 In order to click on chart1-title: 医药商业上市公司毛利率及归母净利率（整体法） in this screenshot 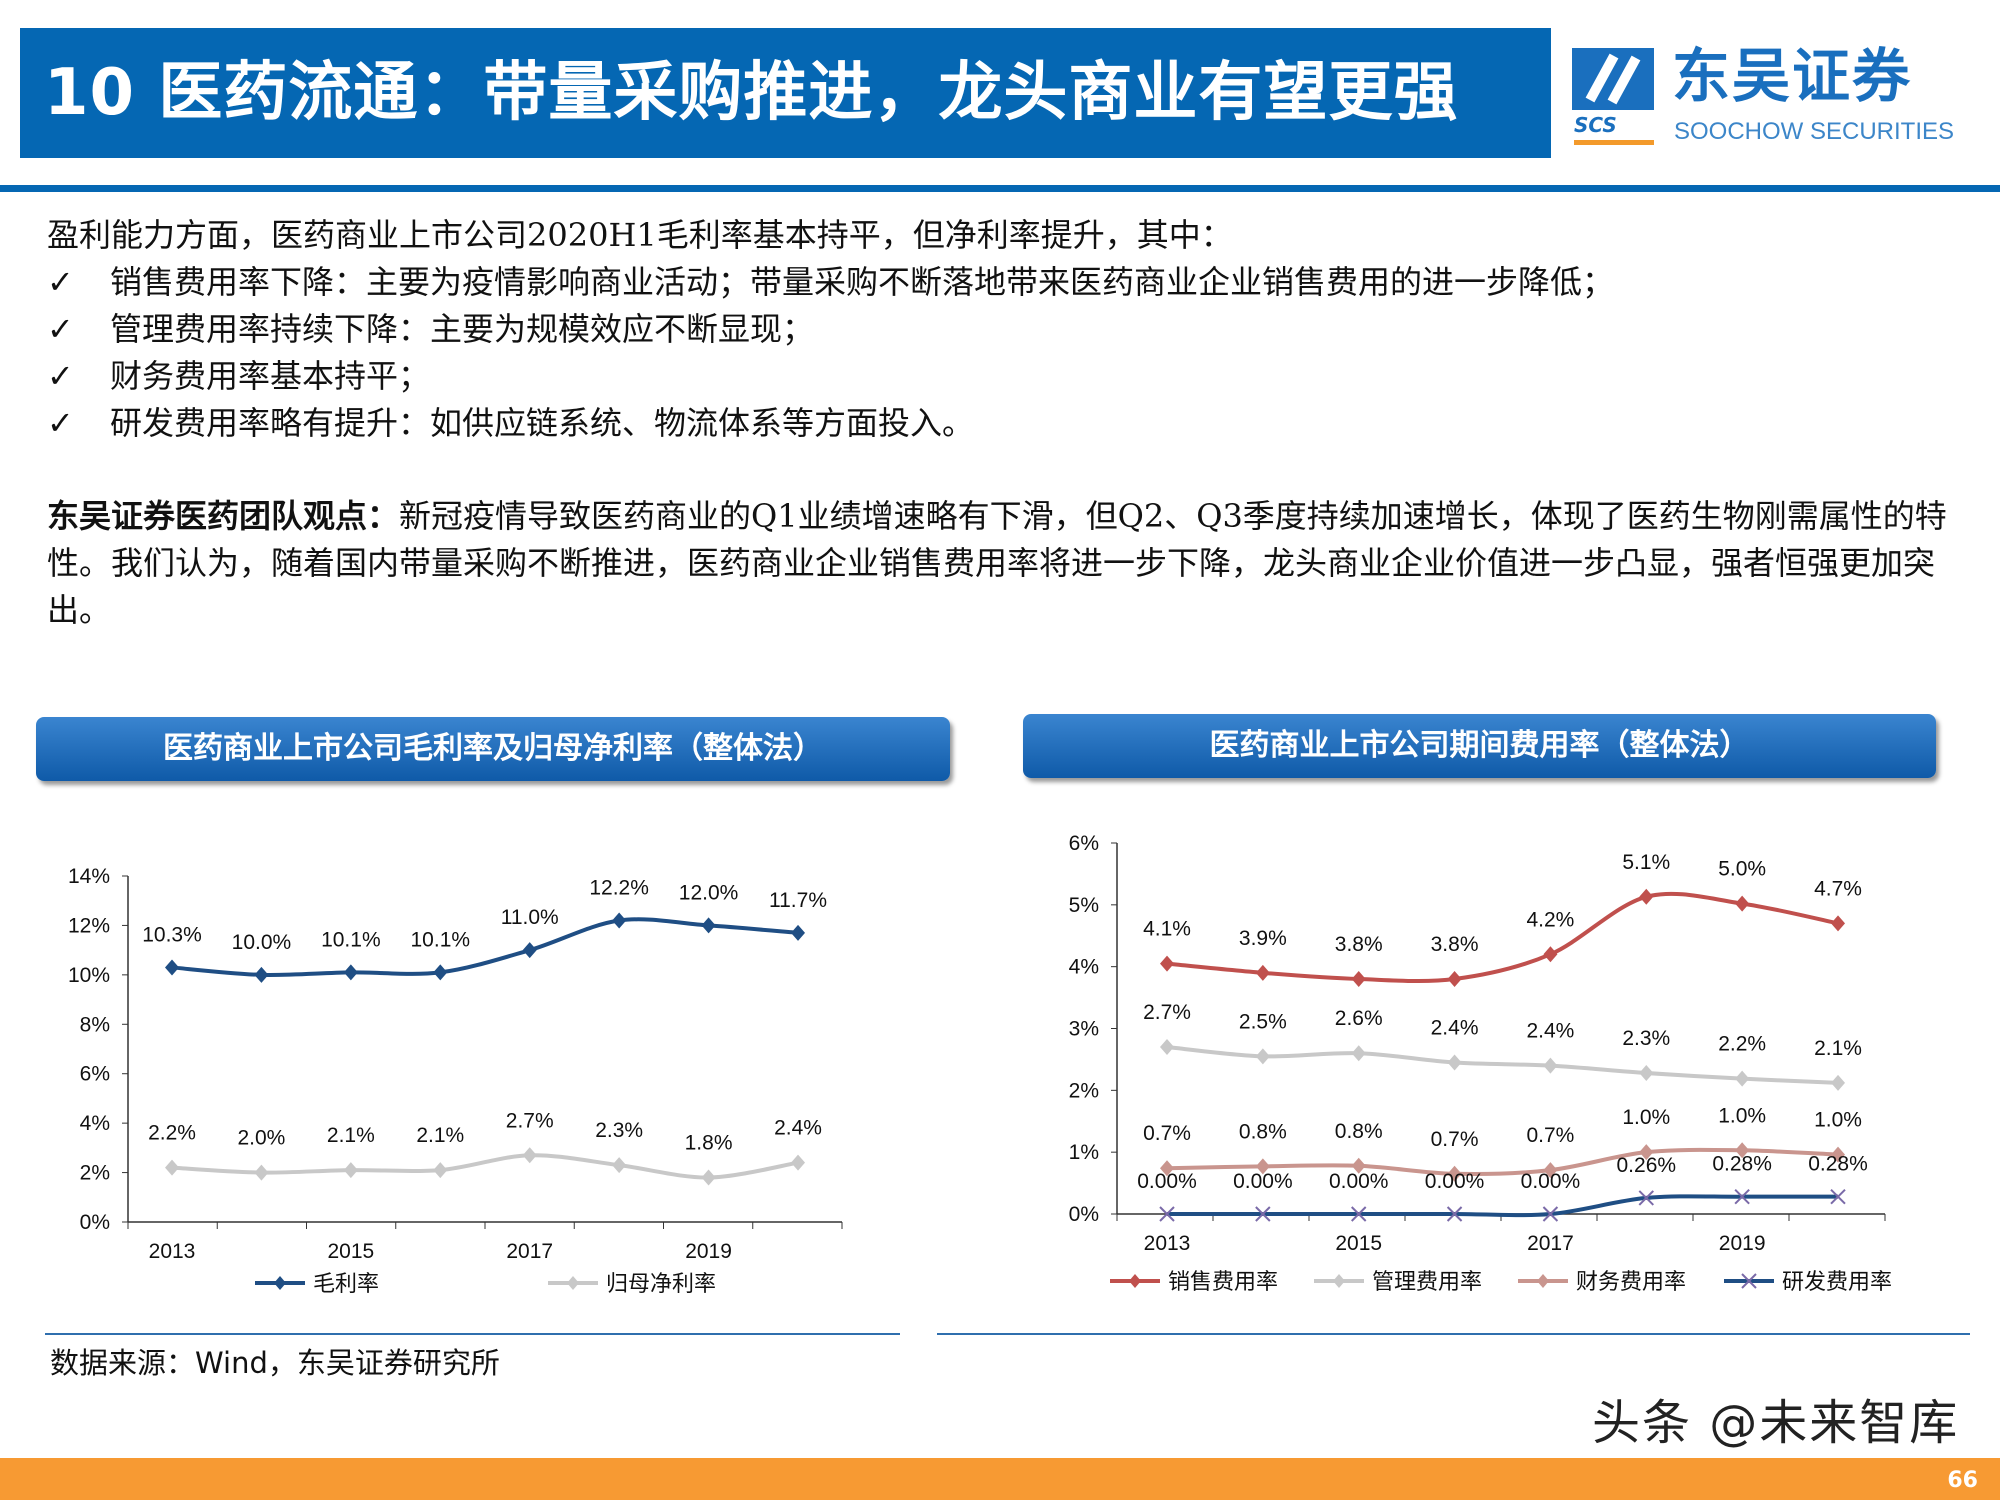, I will do `click(493, 749)`.